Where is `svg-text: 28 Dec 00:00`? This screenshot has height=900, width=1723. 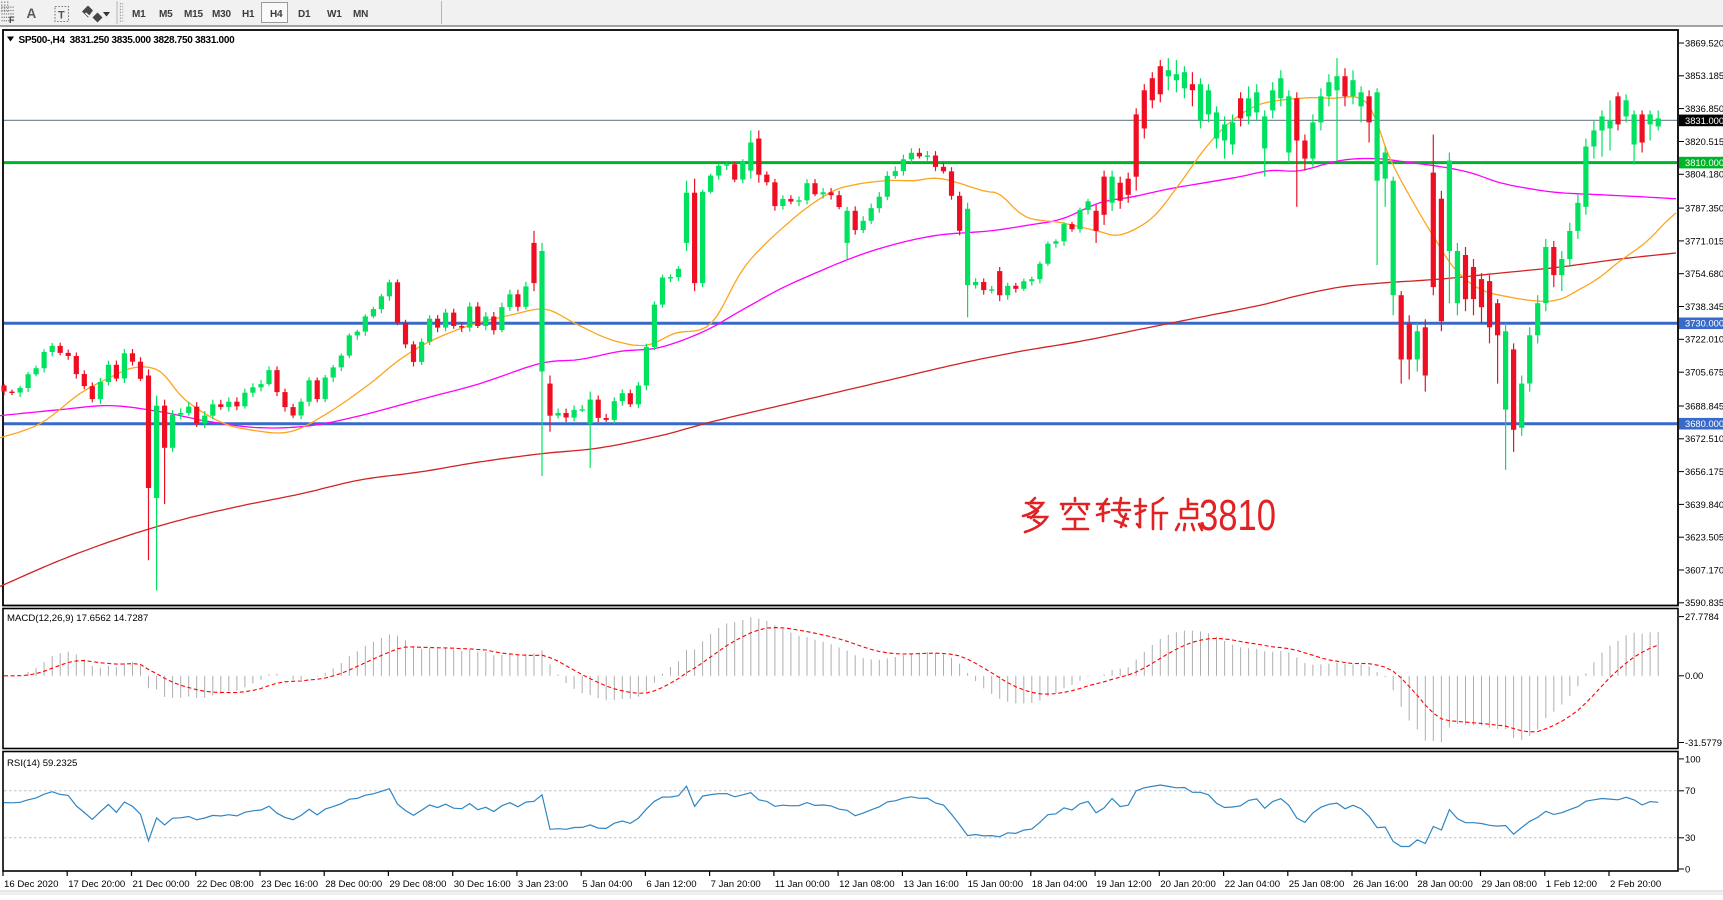 svg-text: 28 Dec 00:00 is located at coordinates (353, 884).